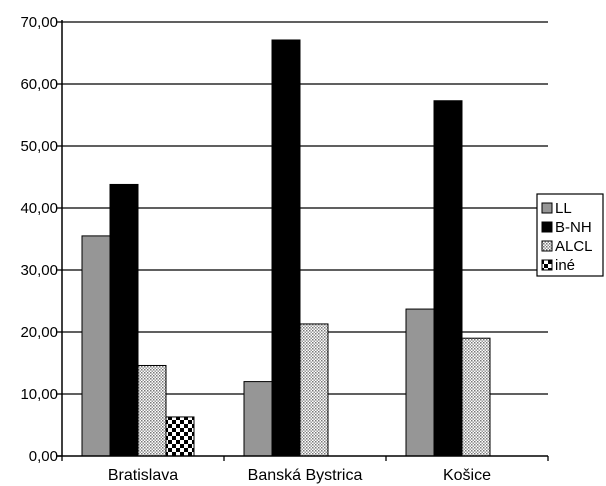 The height and width of the screenshot is (486, 606). Describe the element at coordinates (574, 246) in the screenshot. I see `legend-label: ALCL` at that location.